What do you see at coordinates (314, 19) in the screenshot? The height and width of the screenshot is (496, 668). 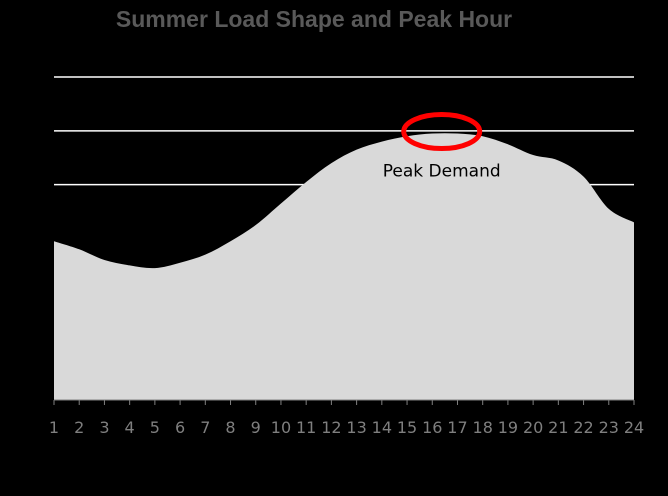 I see `chart-title: Summer Load Shape and Peak Hour` at bounding box center [314, 19].